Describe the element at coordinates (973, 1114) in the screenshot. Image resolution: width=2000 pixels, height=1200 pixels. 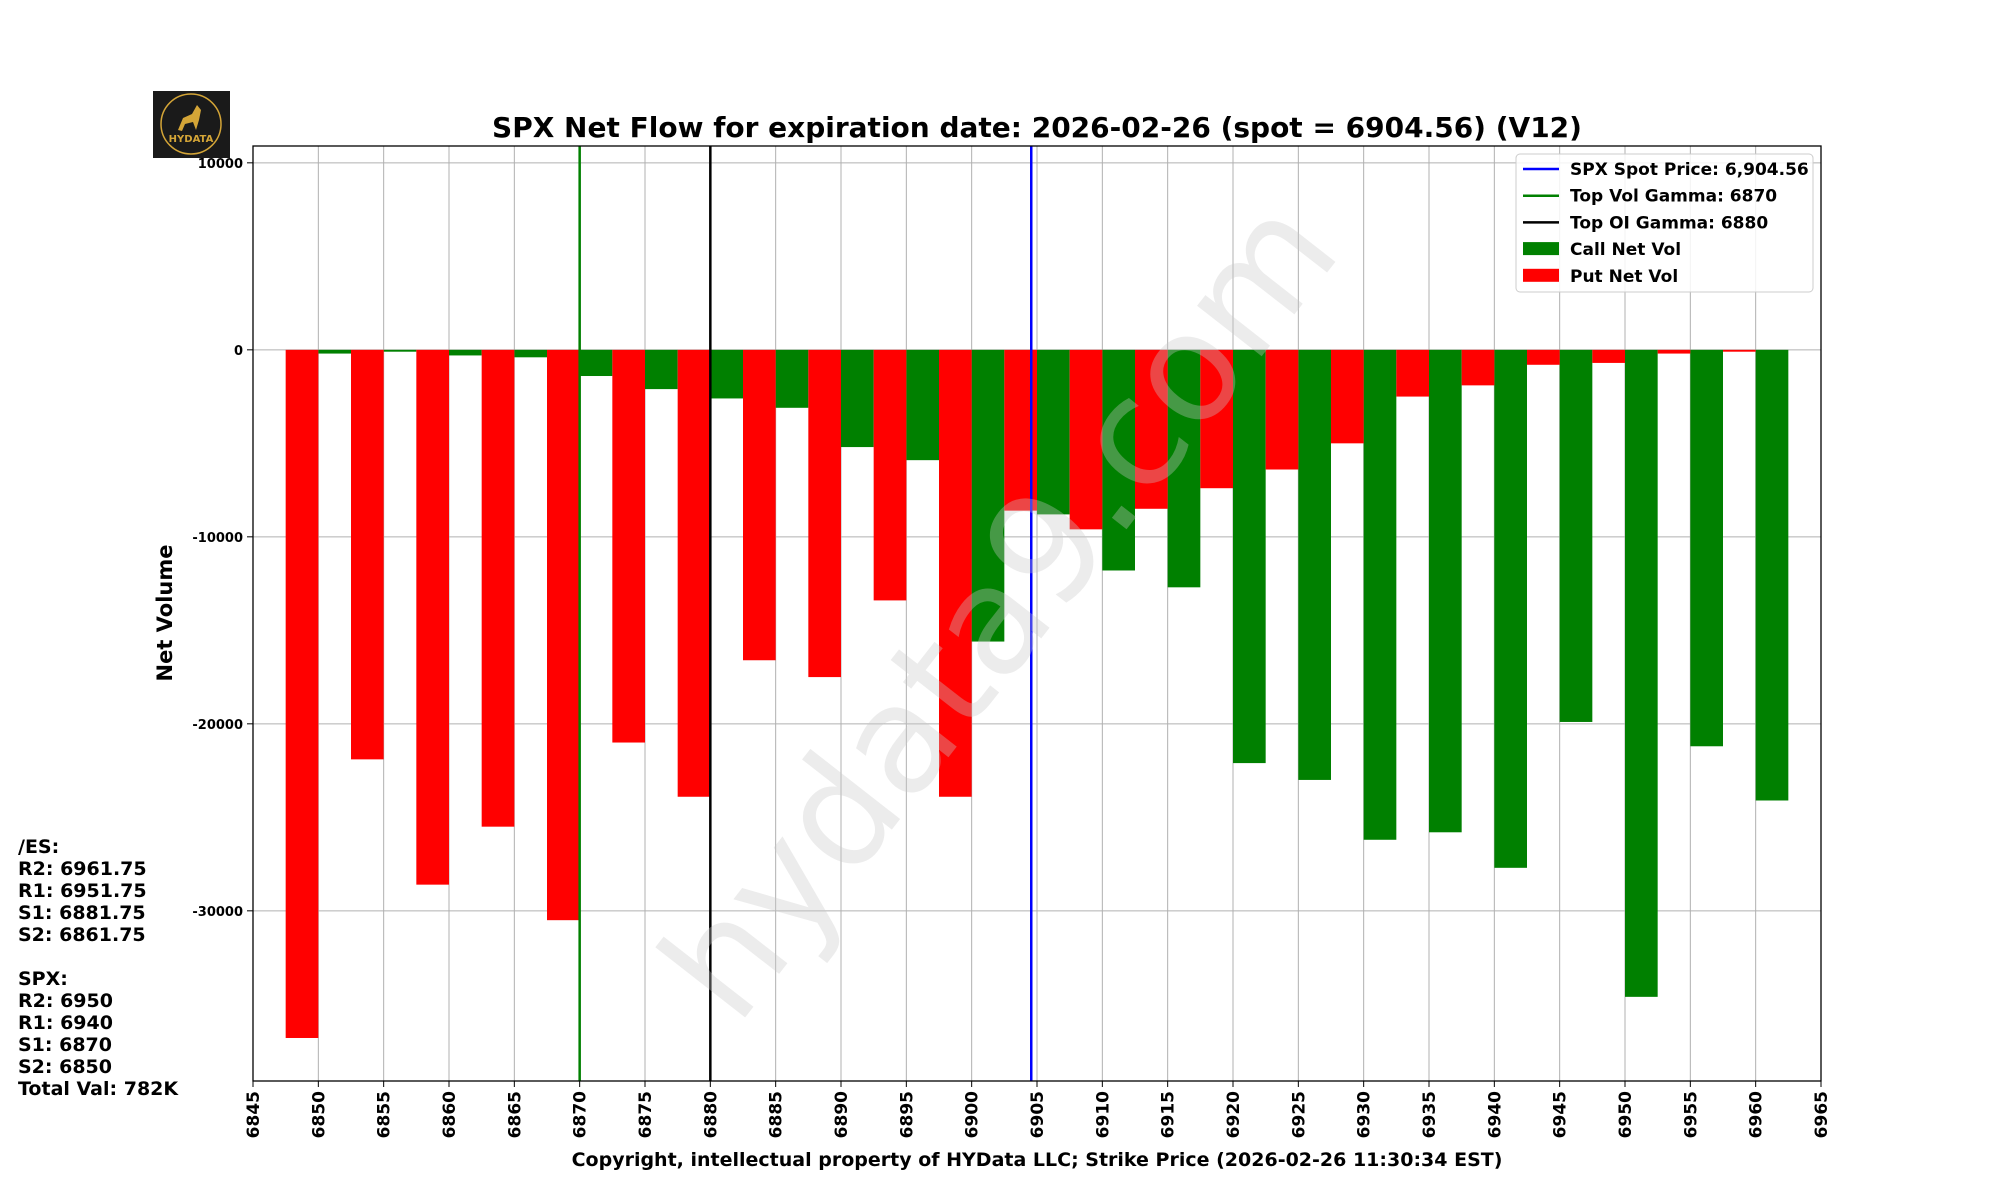
I see `x-tick-label: 6900` at that location.